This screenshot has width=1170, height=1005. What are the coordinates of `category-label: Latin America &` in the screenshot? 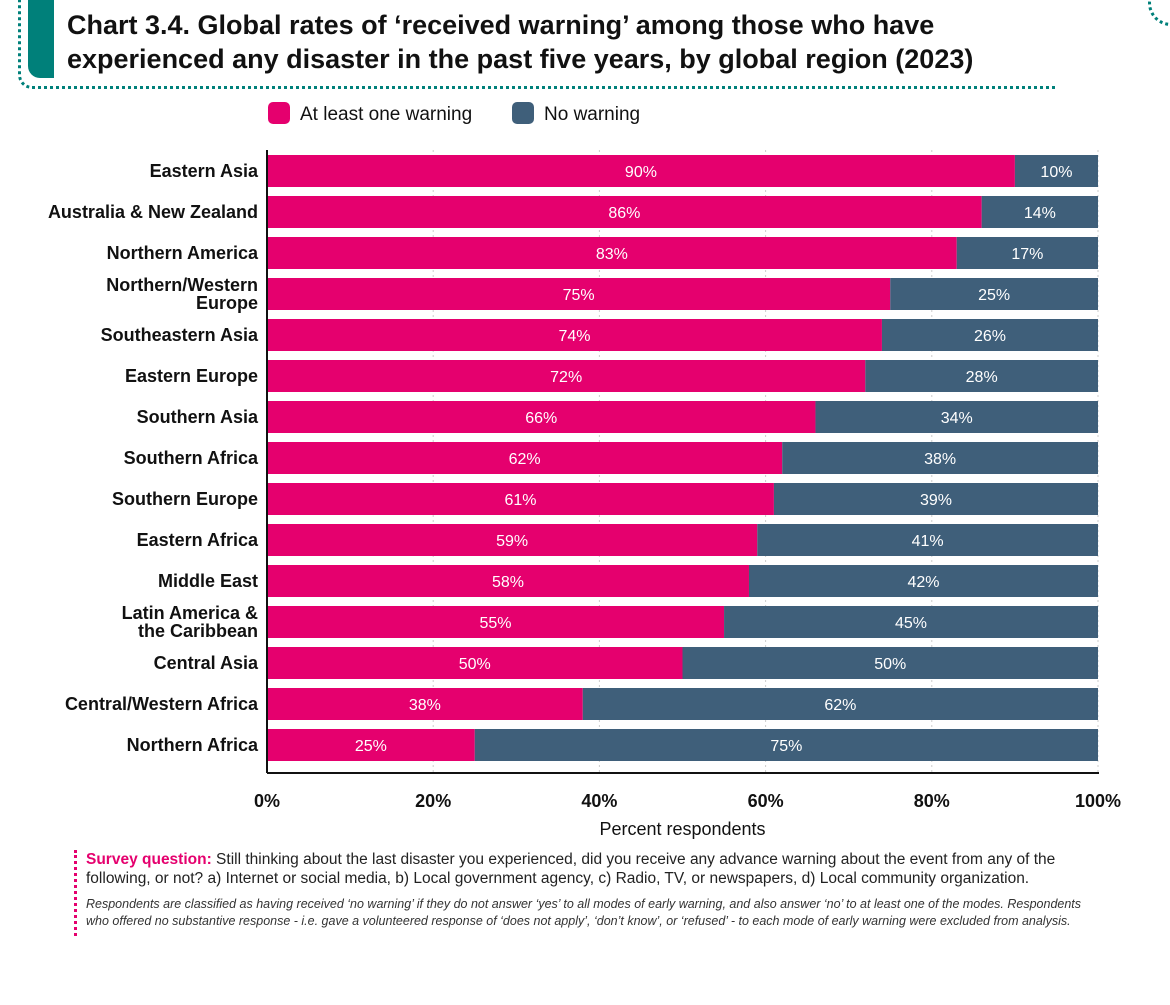 It's located at (190, 613).